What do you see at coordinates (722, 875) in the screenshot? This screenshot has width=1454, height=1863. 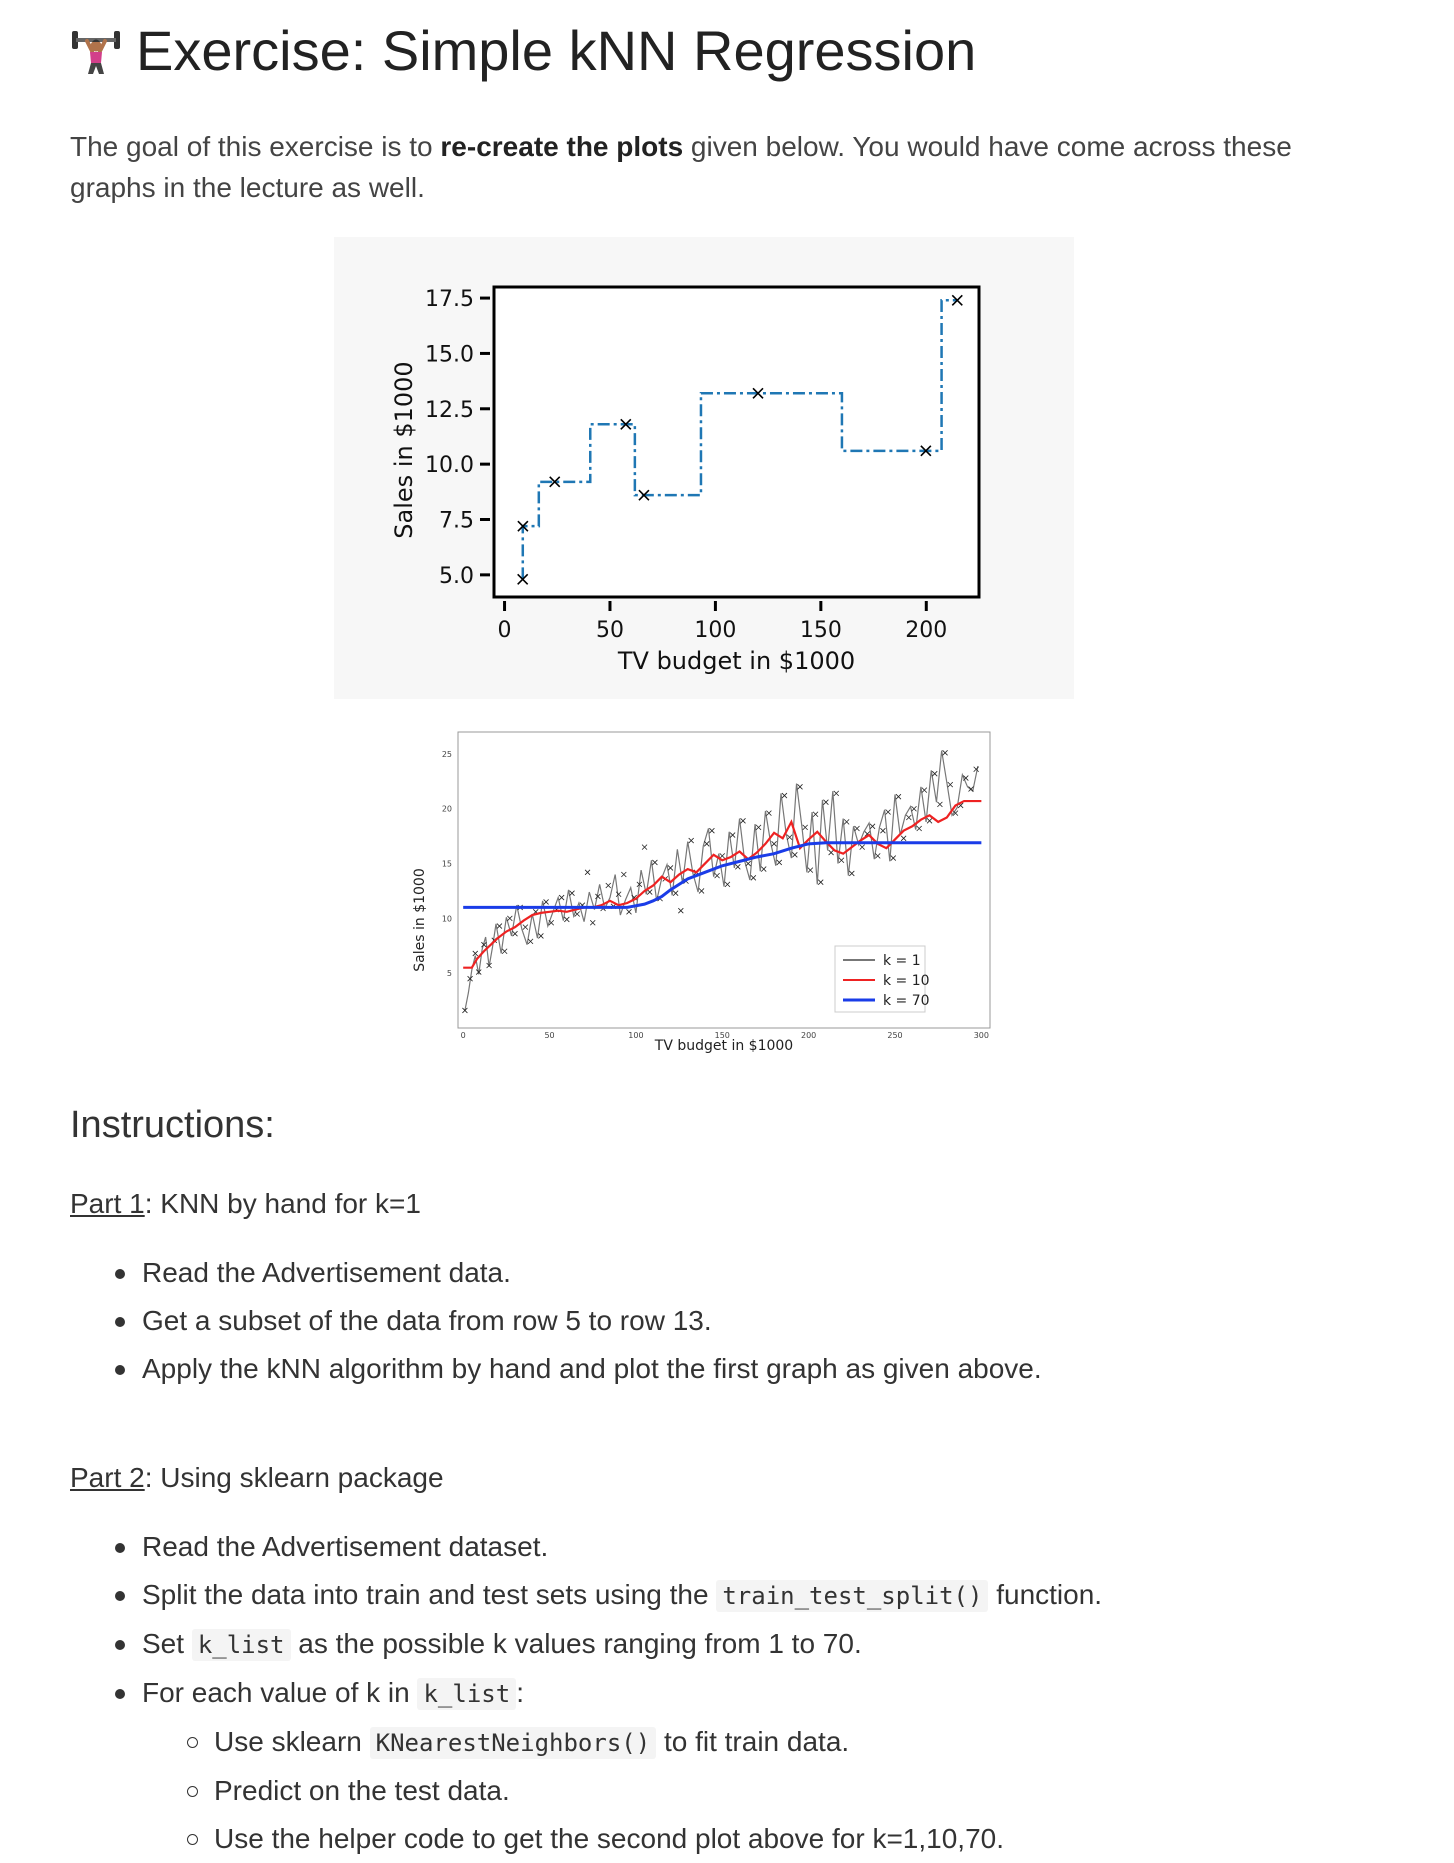 I see `k70-line` at bounding box center [722, 875].